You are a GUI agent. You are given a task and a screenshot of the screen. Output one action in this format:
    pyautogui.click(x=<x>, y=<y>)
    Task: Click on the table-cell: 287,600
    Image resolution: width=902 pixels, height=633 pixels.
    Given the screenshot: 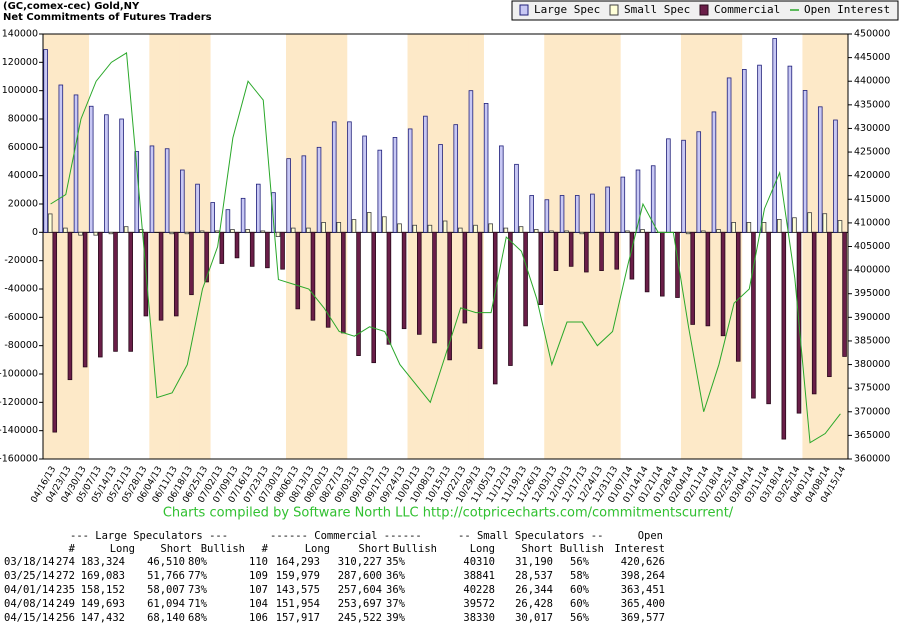 What is the action you would take?
    pyautogui.click(x=360, y=576)
    